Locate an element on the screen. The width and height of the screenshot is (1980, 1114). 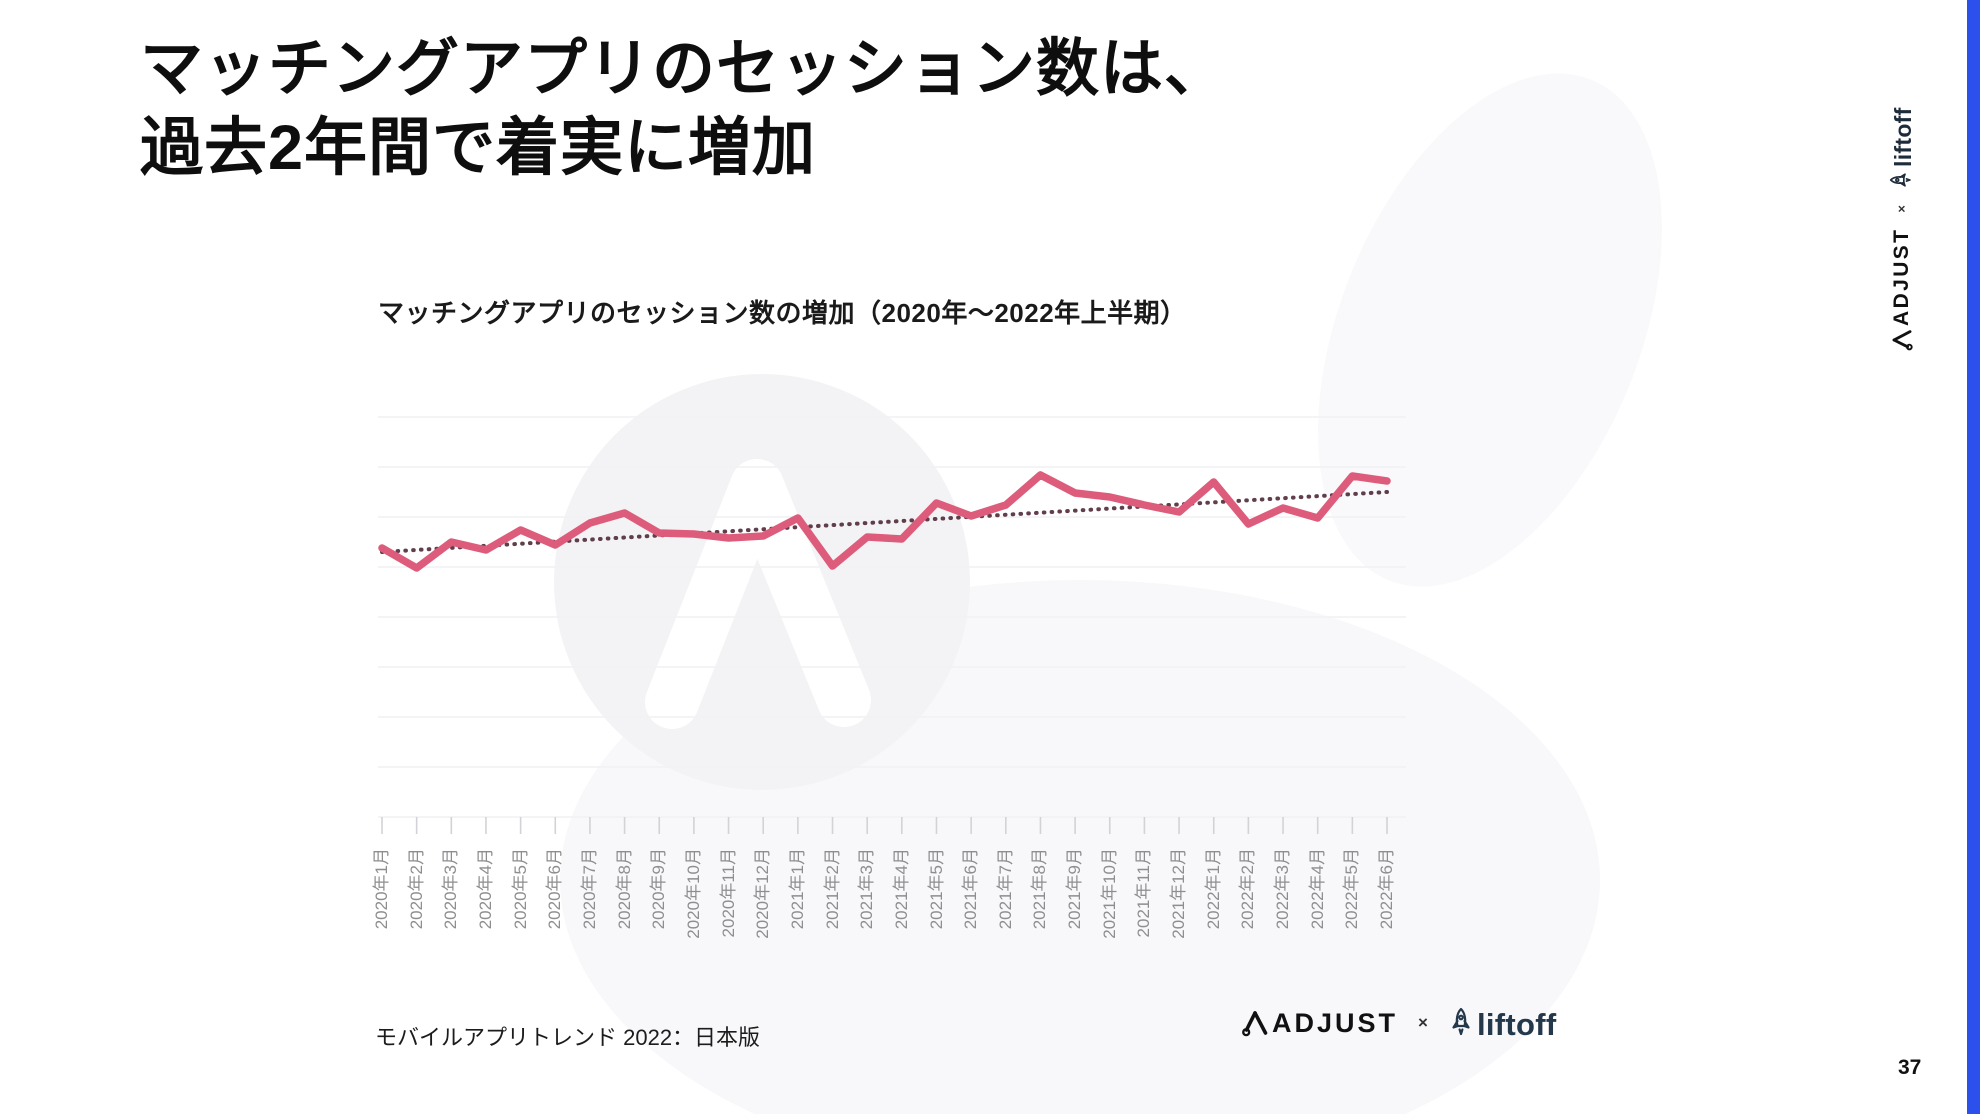
background-swoosh-right is located at coordinates (1490, 330).